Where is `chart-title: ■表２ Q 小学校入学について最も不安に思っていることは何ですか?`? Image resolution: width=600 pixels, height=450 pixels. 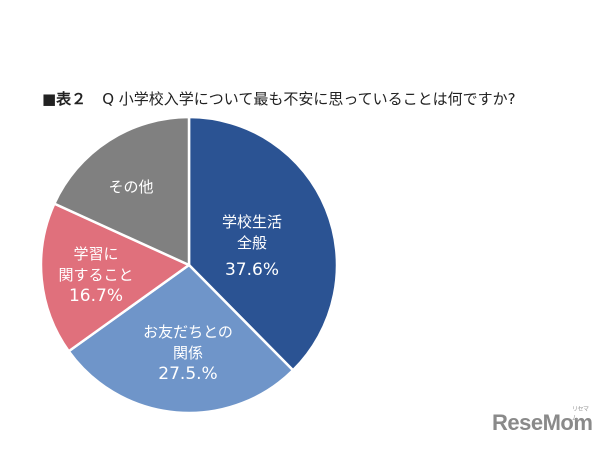 chart-title: ■表２ Q 小学校入学について最も不安に思っていることは何ですか? is located at coordinates (279, 98).